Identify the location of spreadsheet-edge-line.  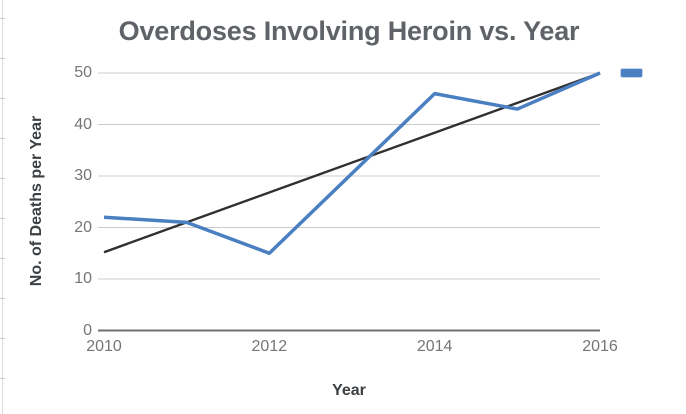
(2, 207).